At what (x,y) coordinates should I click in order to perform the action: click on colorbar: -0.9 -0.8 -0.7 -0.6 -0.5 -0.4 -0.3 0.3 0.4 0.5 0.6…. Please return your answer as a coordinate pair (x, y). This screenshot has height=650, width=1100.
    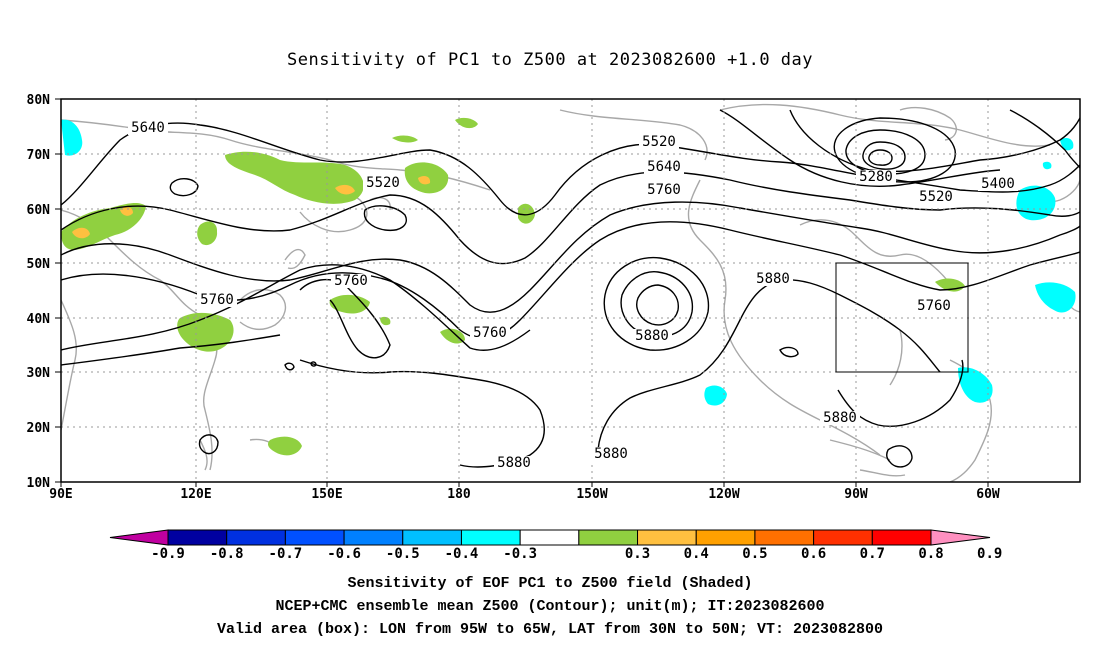
    Looking at the image, I should click on (555, 545).